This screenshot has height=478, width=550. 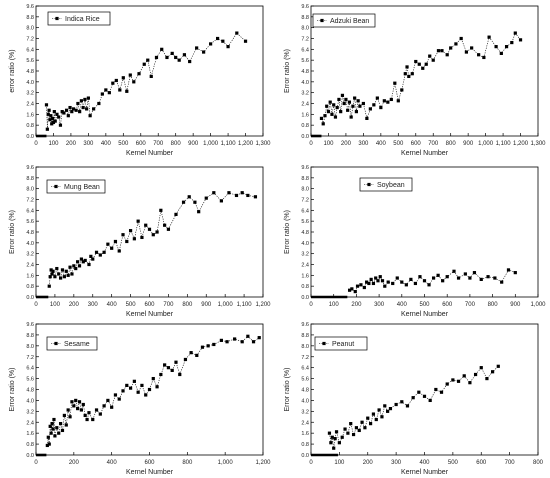 What do you see at coordinates (424, 305) in the screenshot?
I see `x-tick-label: 500` at bounding box center [424, 305].